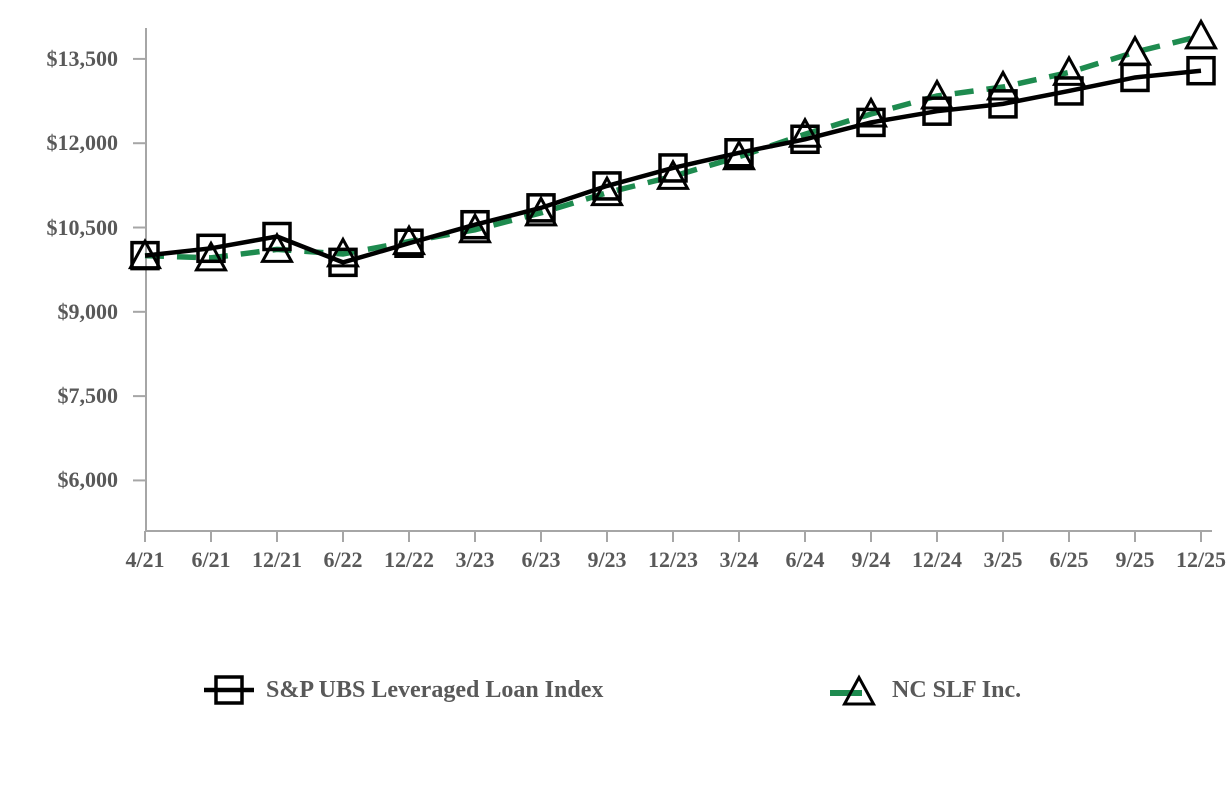 The height and width of the screenshot is (800, 1230). I want to click on x-axis-label: 3/24, so click(739, 559).